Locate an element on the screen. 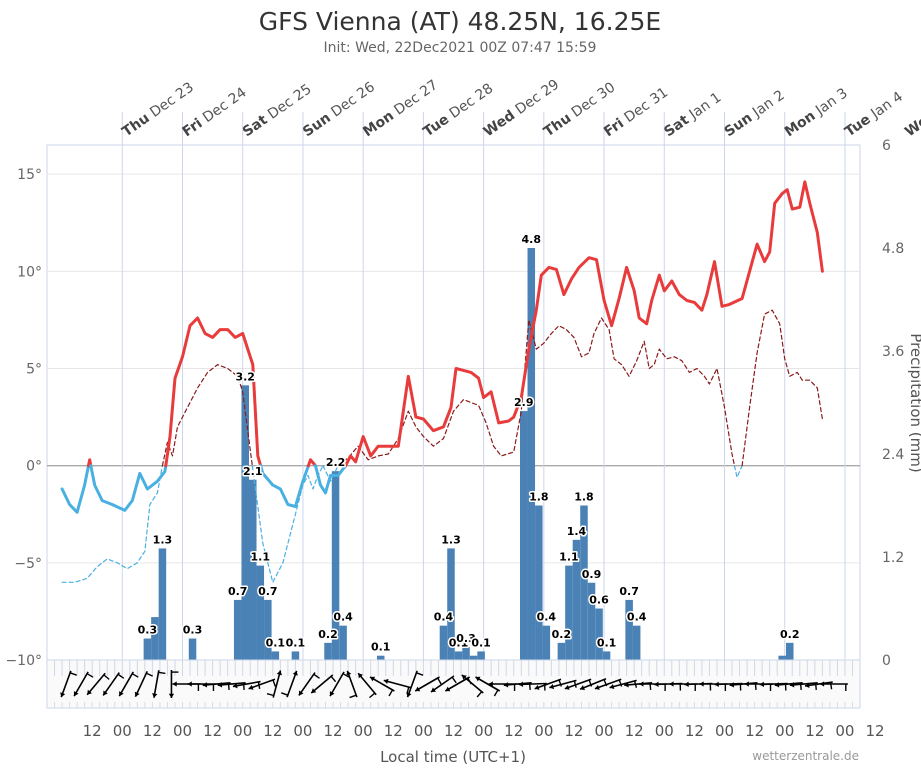  day-label: Wed Jan 5 is located at coordinates (911, 112).